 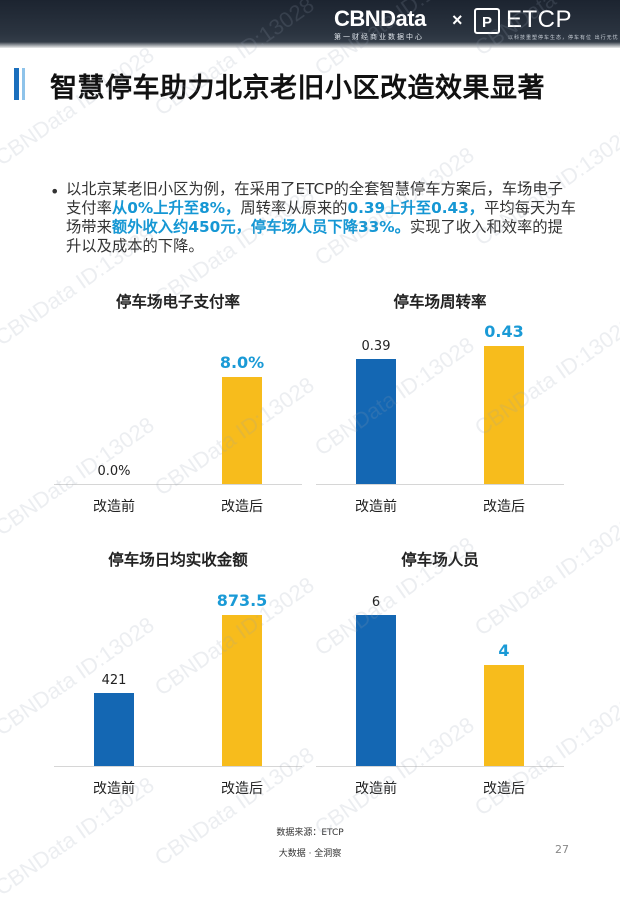 What do you see at coordinates (314, 198) in the screenshot?
I see `body-text: 以北京某老旧小区为例，在采用了ETCP的全套智慧停车方案后，车场电子支付率` at bounding box center [314, 198].